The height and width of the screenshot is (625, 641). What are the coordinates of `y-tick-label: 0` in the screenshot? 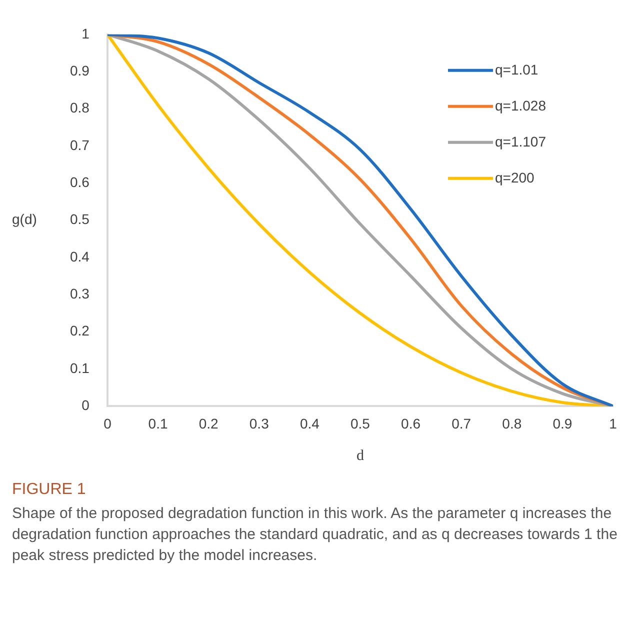 It's located at (86, 405).